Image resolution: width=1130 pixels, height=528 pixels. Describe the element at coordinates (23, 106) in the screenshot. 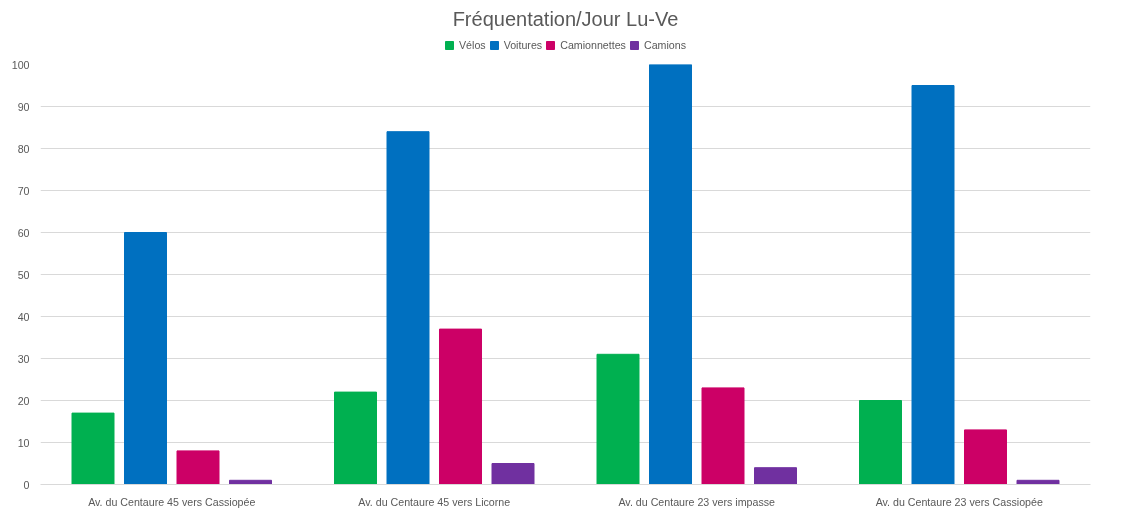

I see `y-tick-label: 90` at that location.